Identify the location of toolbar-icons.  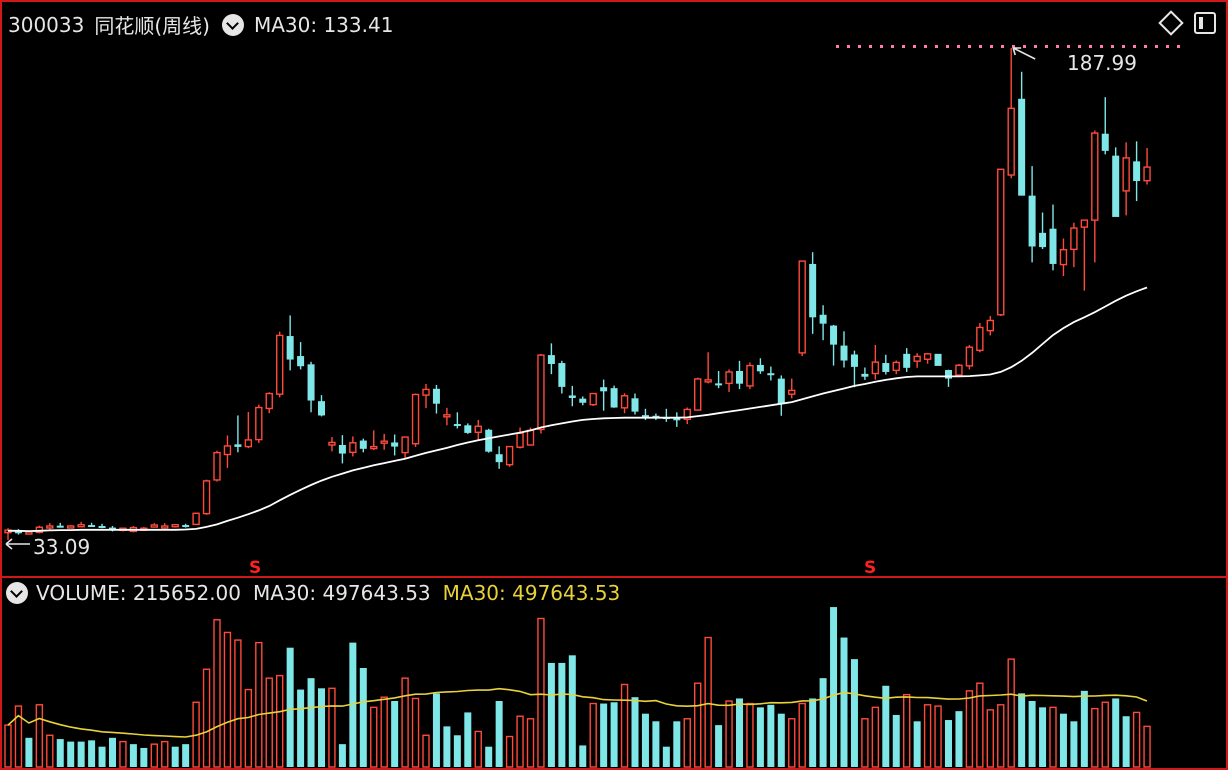
(1187, 23).